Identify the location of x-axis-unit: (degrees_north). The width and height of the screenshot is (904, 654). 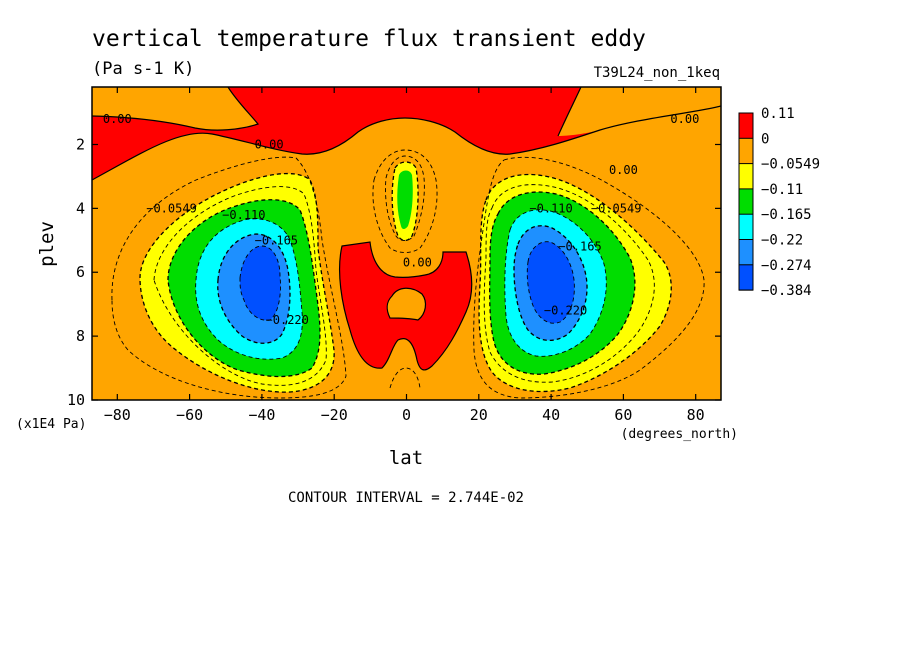
(679, 434).